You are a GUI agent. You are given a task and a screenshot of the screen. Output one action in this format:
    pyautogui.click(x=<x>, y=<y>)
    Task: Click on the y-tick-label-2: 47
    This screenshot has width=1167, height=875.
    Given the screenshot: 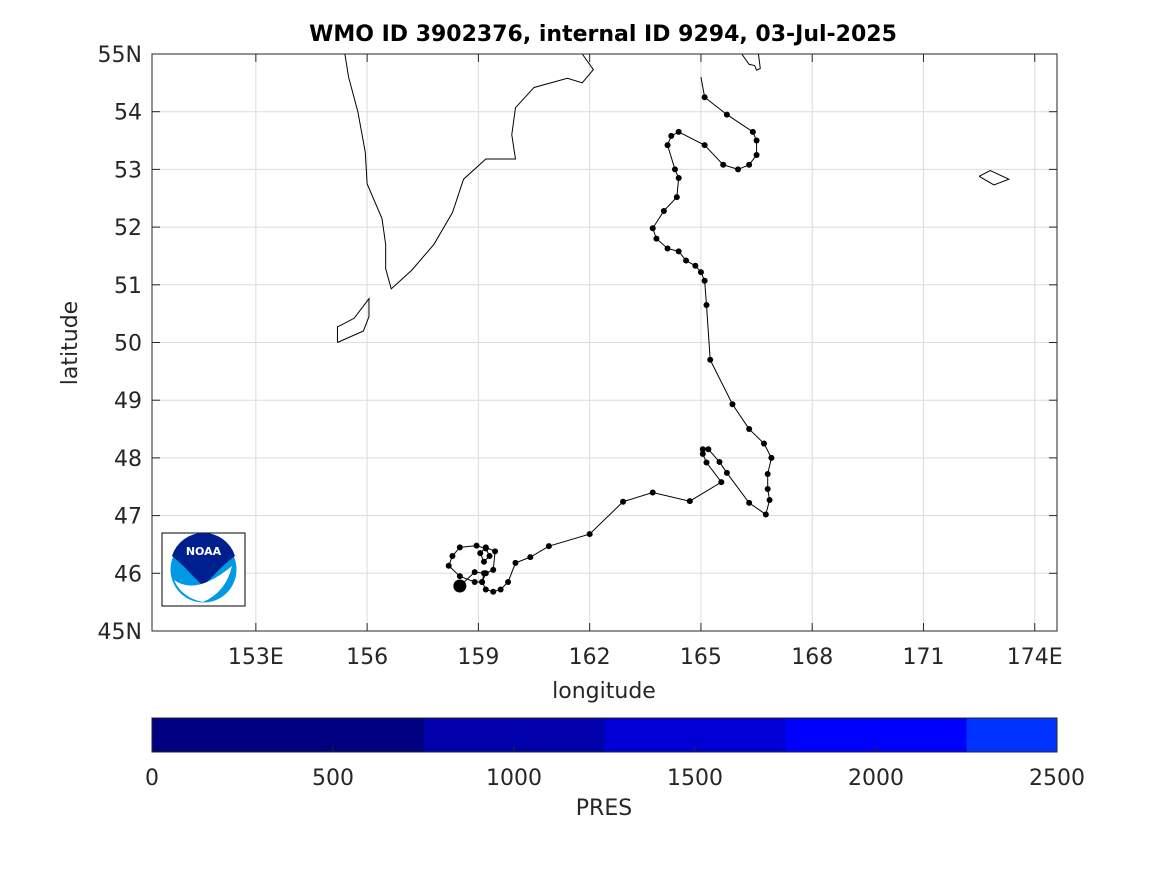 What is the action you would take?
    pyautogui.click(x=128, y=517)
    